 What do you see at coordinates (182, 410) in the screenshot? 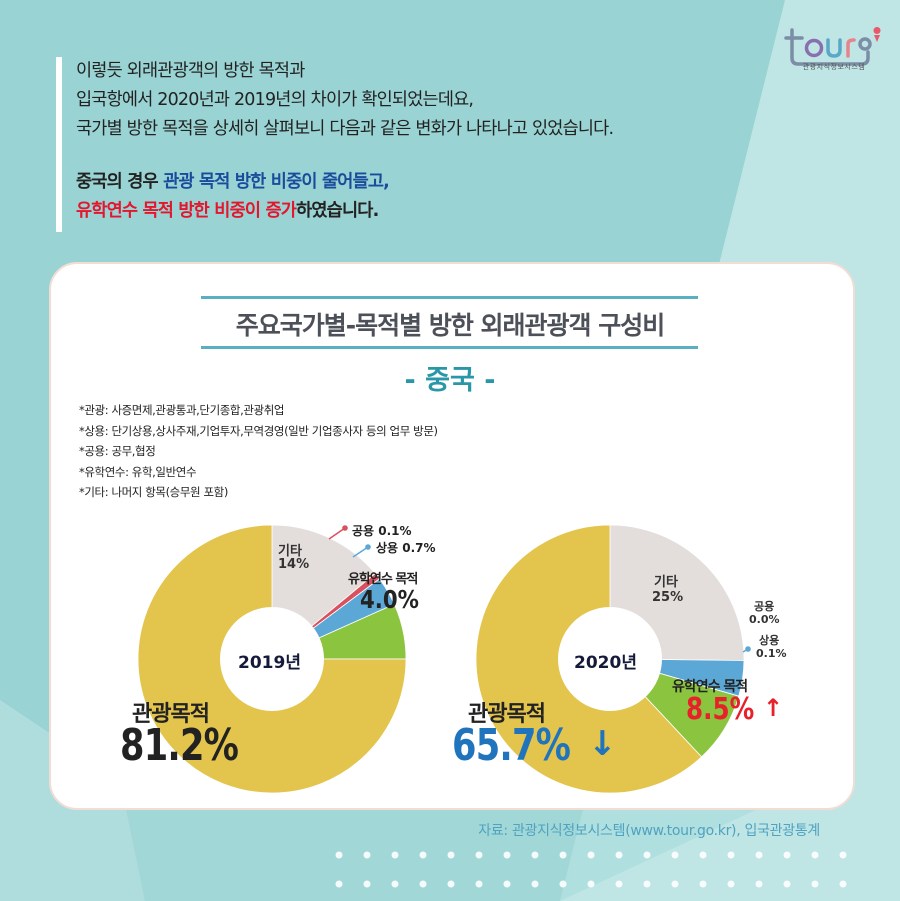
I see `note-tourism: *관광: 사증면제,관광통과,단기종합,관광취업` at bounding box center [182, 410].